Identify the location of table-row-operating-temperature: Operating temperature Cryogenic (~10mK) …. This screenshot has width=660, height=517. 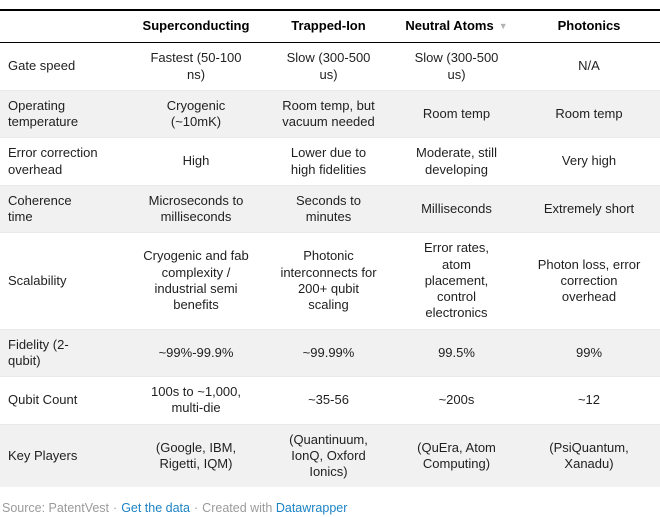
(330, 113).